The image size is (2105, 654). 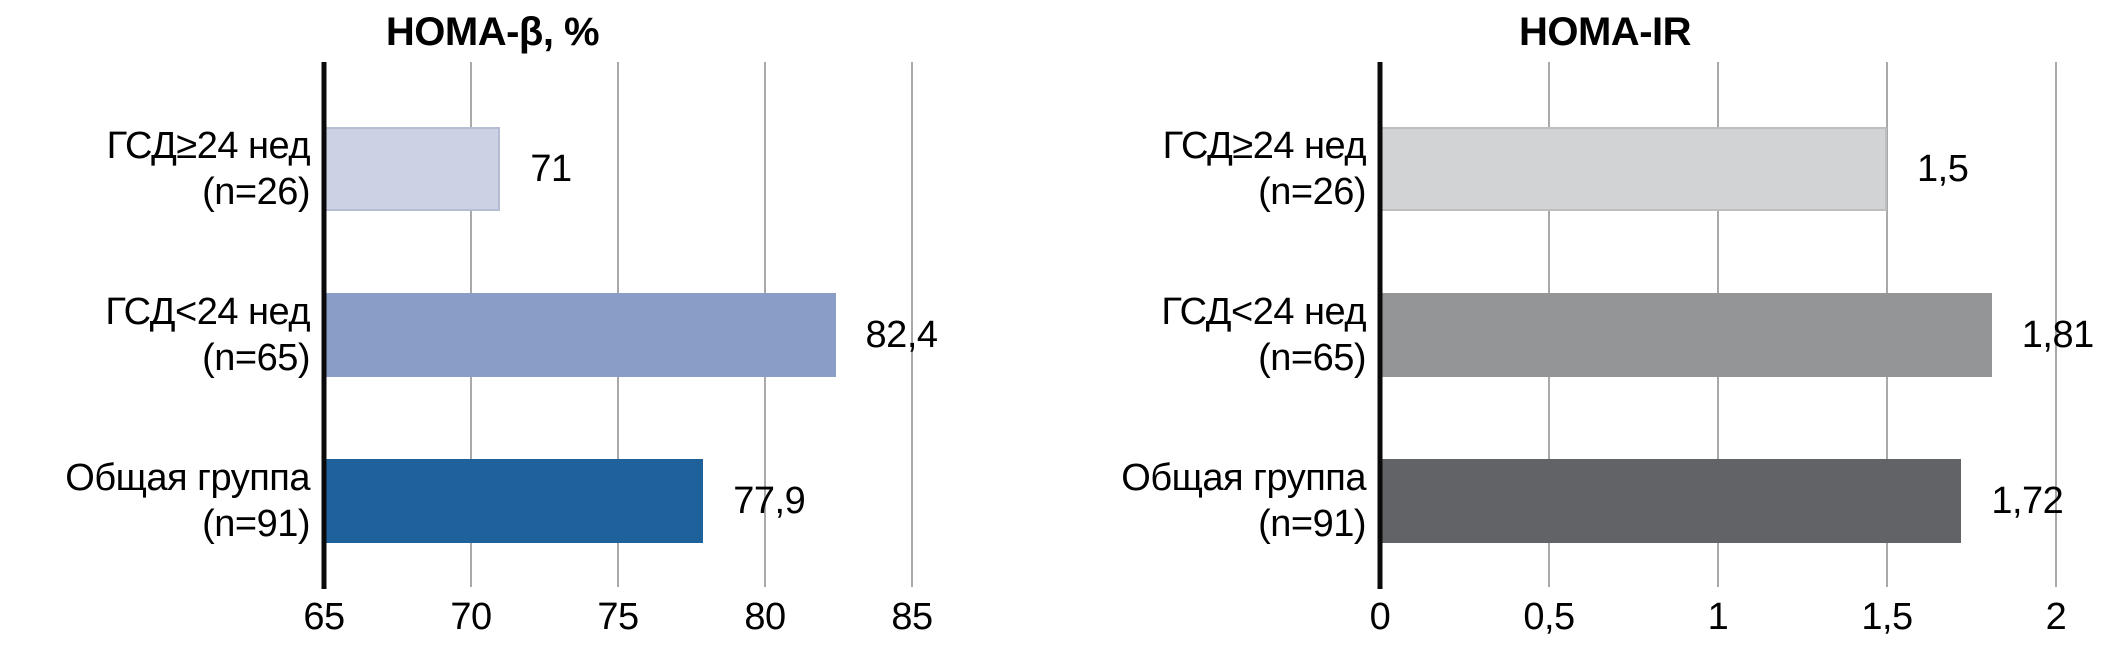 I want to click on bar-track: 1,72, so click(x=1722, y=501).